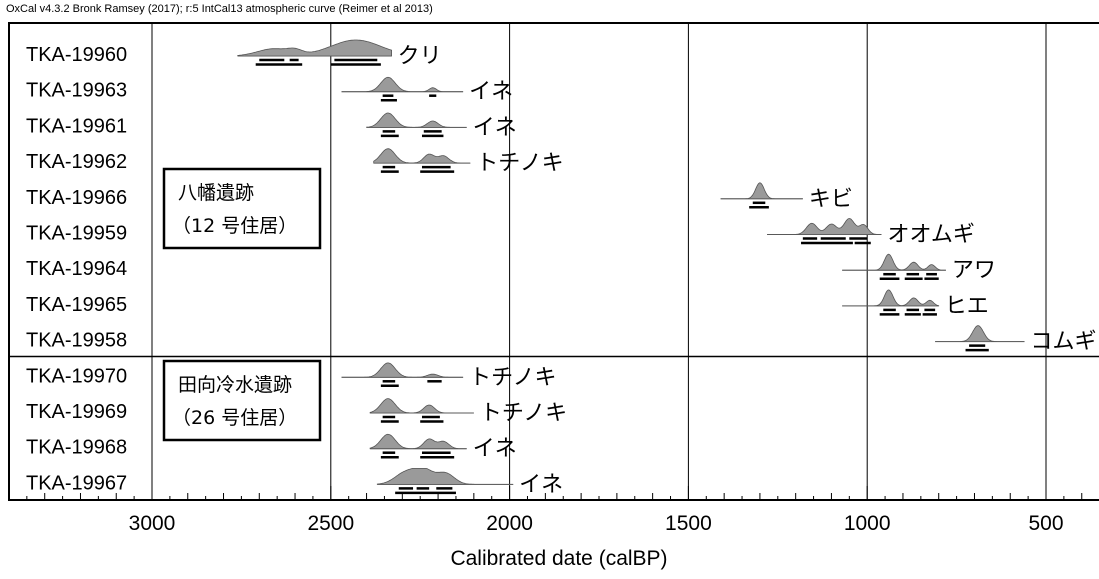 This screenshot has height=579, width=1099. What do you see at coordinates (234, 418) in the screenshot?
I see `site-house-1: （26 号住居）` at bounding box center [234, 418].